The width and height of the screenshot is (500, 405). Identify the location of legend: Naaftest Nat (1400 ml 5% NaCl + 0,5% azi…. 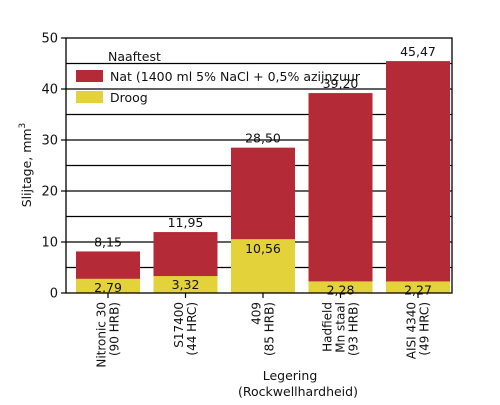
(218, 77).